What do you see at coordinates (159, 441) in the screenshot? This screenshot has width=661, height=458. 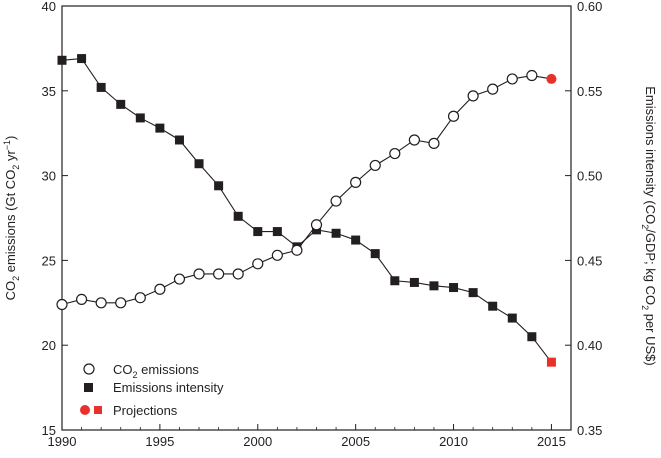 I see `x-tick-label: 1995` at bounding box center [159, 441].